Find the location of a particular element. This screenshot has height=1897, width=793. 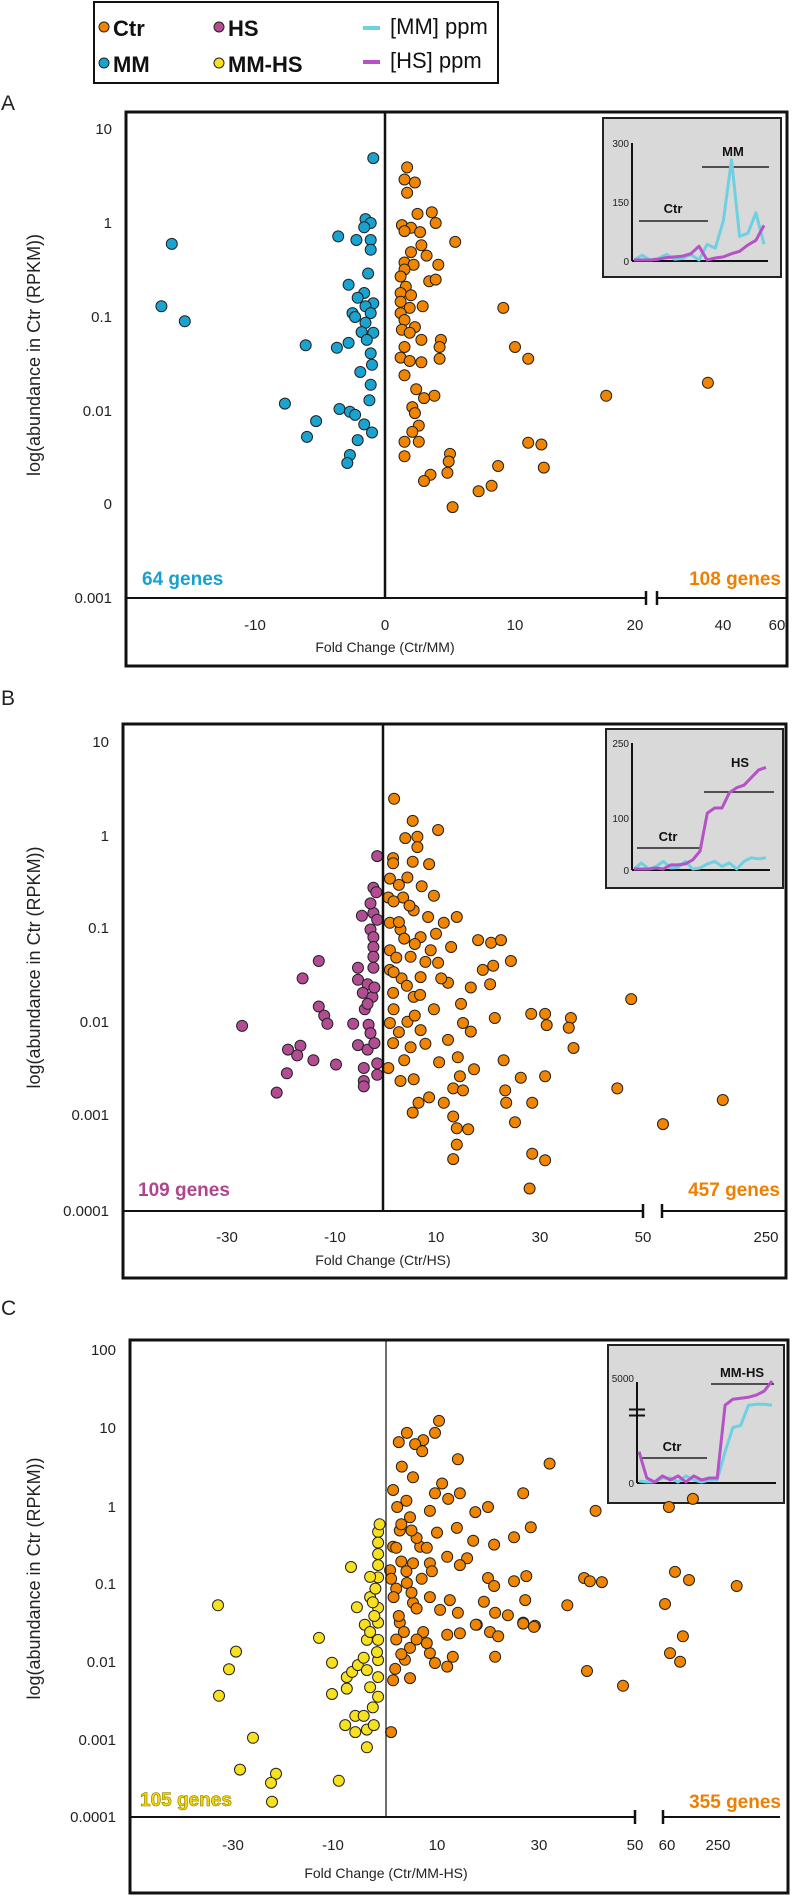

inset-y-tick-label: 300 is located at coordinates (620, 144).